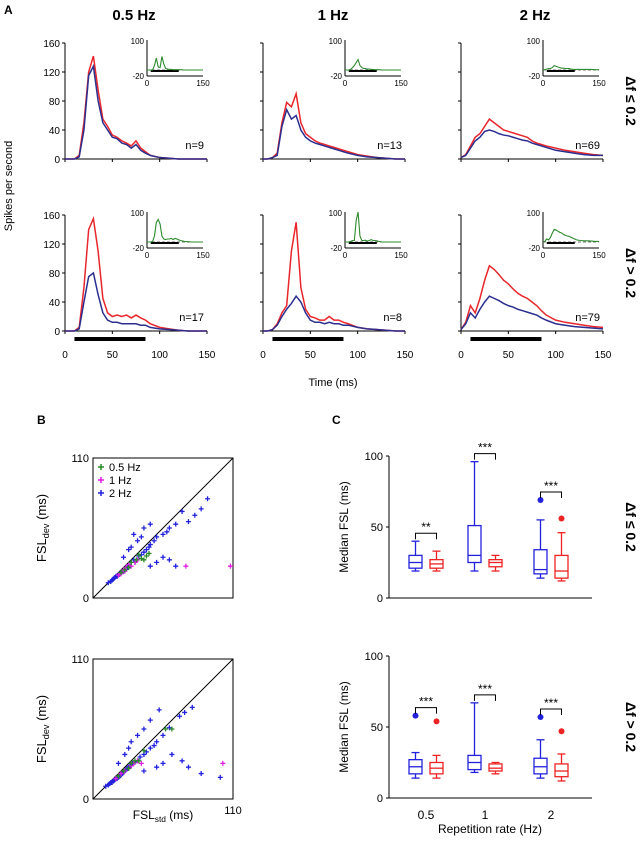  I want to click on panel-a-xlabel: Time (ms), so click(332, 383).